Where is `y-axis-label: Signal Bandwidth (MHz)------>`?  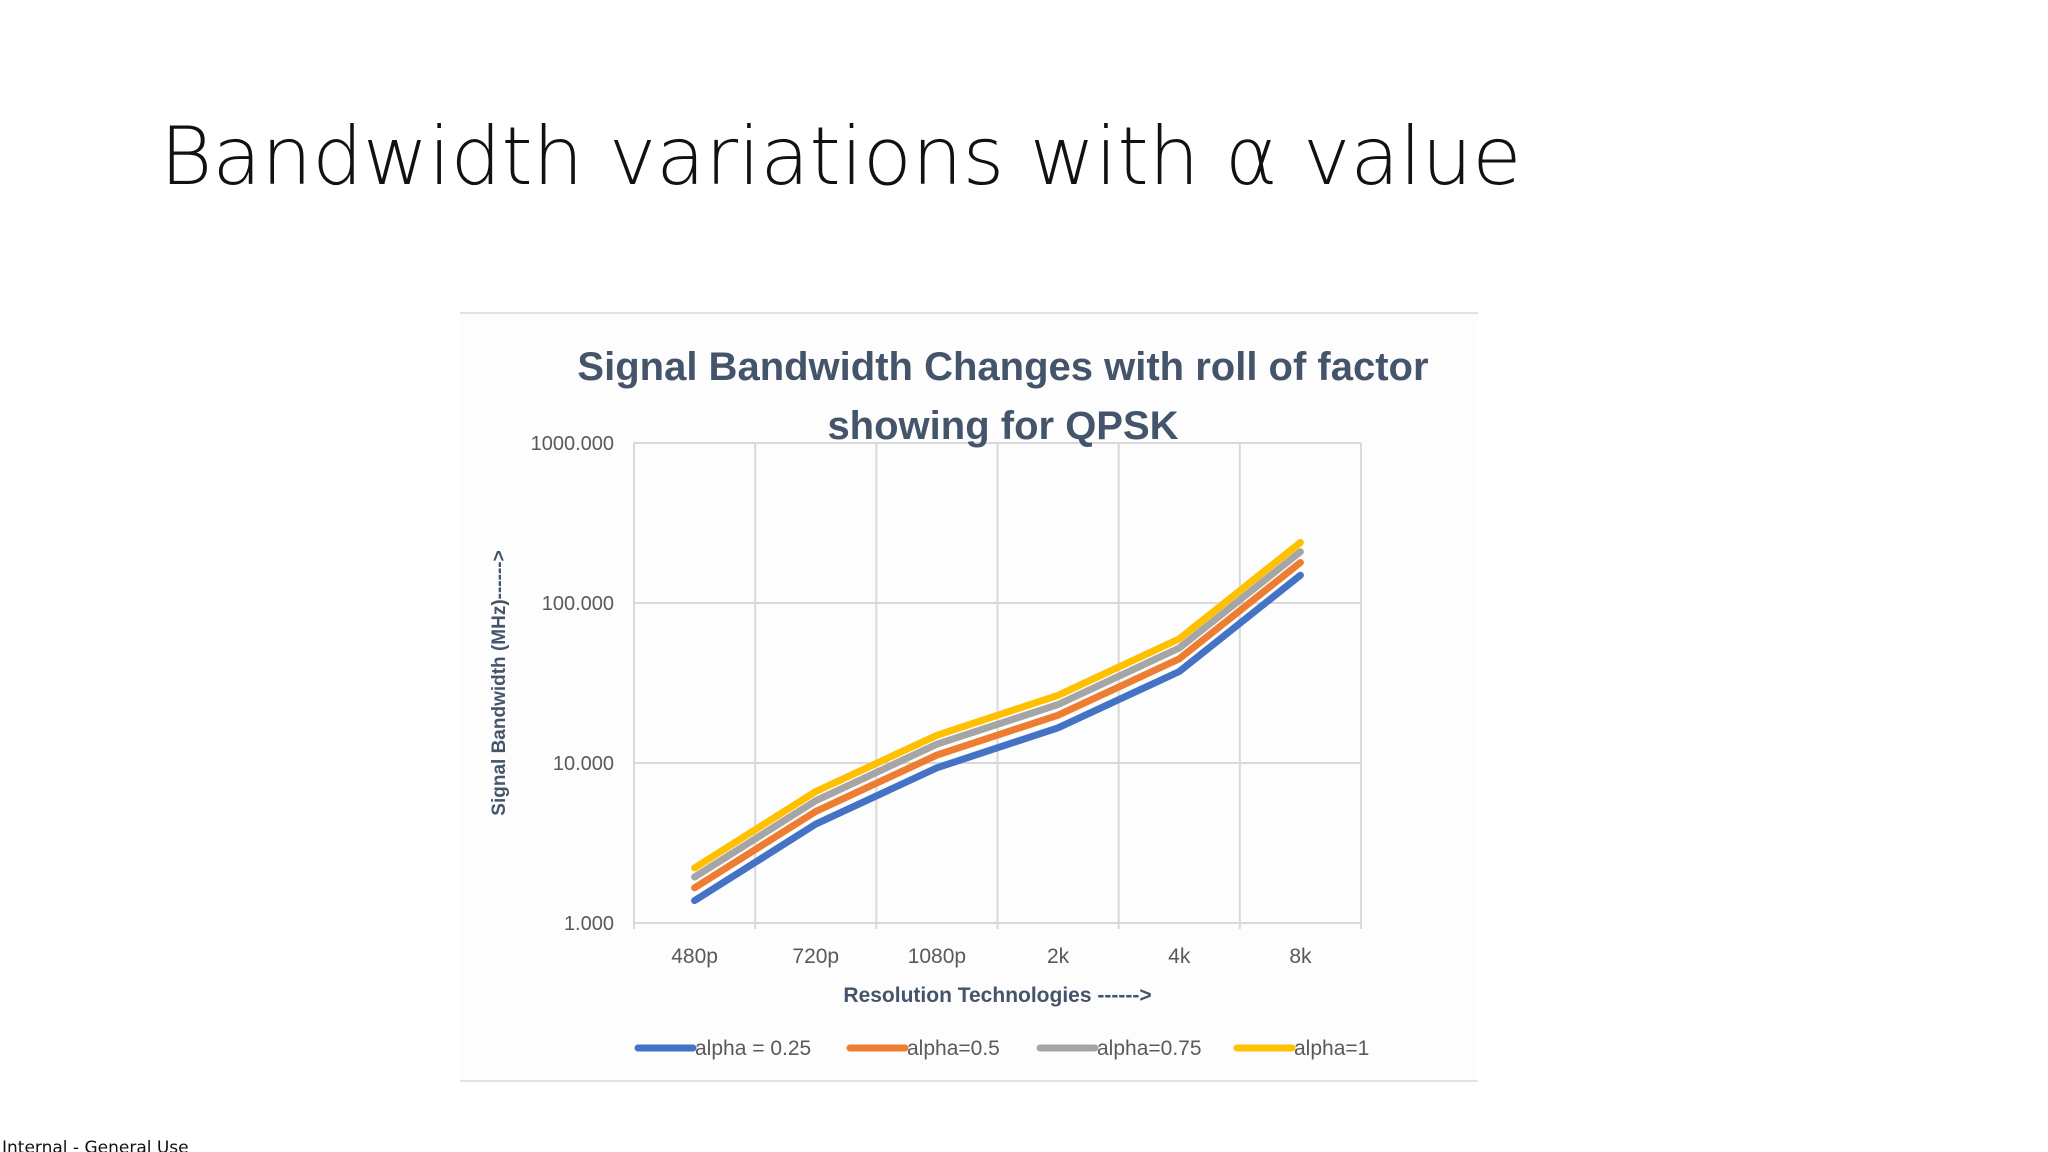 y-axis-label: Signal Bandwidth (MHz)------> is located at coordinates (499, 682).